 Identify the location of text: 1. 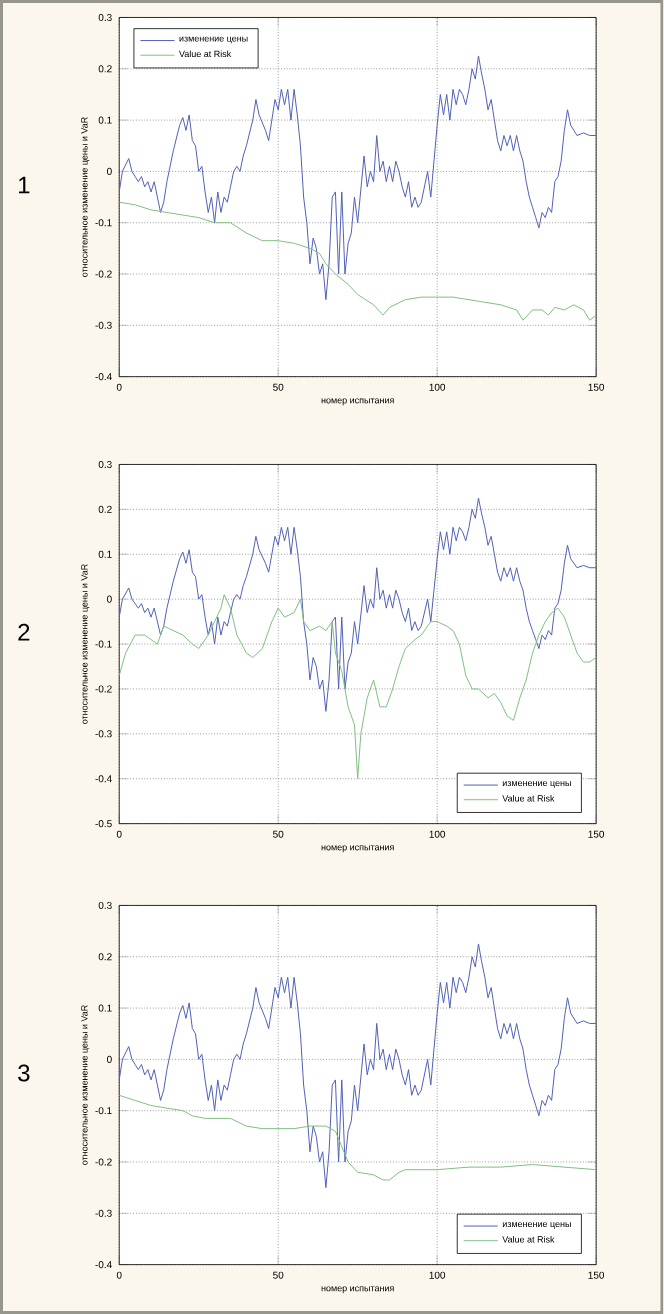
(24, 185).